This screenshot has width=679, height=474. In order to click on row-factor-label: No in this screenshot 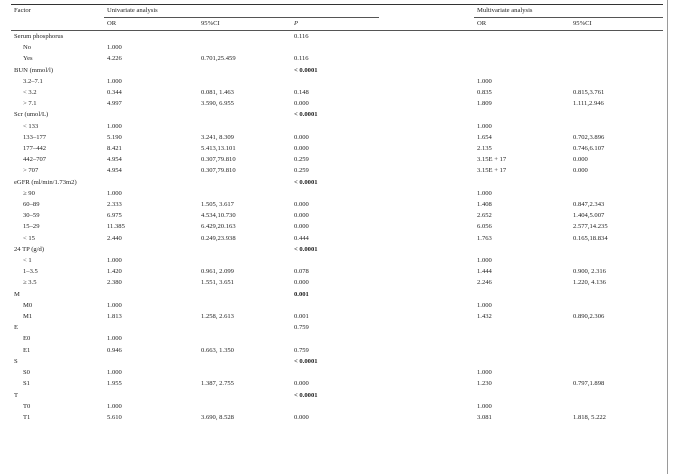, I will do `click(27, 48)`.